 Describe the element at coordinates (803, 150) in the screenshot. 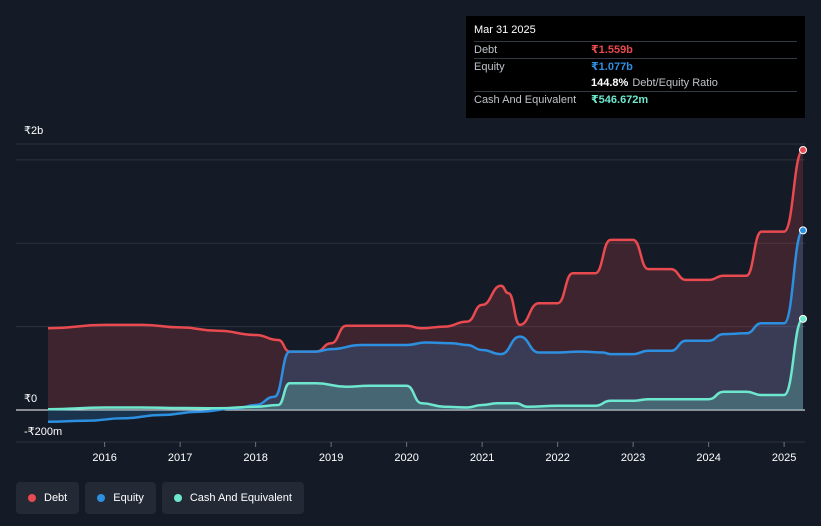

I see `endpoint-debt` at that location.